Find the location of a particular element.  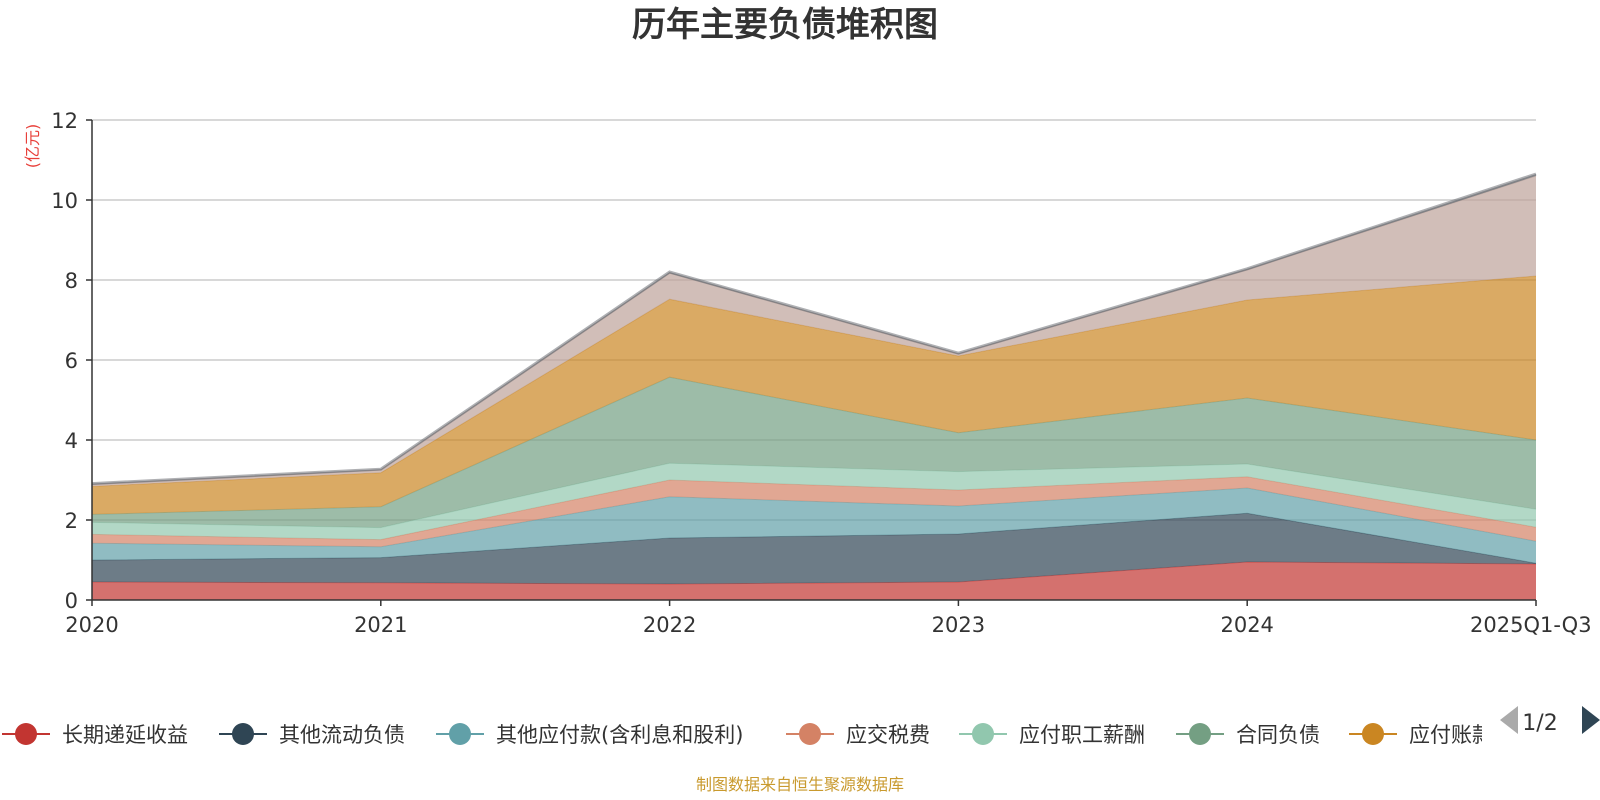

legend-item-应交税费: 应交税费 is located at coordinates (858, 735).